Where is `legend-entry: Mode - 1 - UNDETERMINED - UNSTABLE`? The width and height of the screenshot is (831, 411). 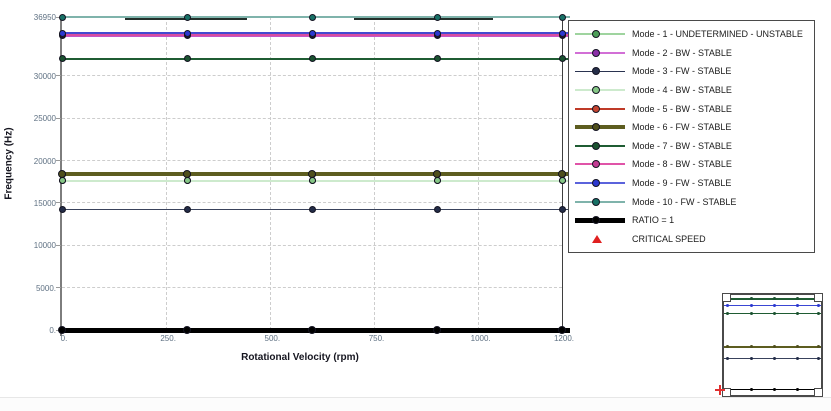 legend-entry: Mode - 1 - UNDETERMINED - UNSTABLE is located at coordinates (692, 34).